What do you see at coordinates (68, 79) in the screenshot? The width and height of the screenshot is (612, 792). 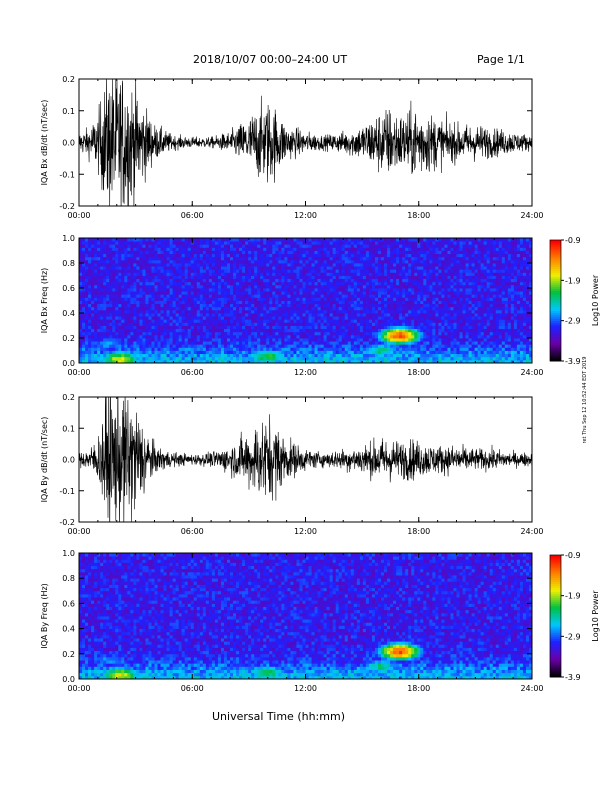 I see `y-tick-label: 0.2` at bounding box center [68, 79].